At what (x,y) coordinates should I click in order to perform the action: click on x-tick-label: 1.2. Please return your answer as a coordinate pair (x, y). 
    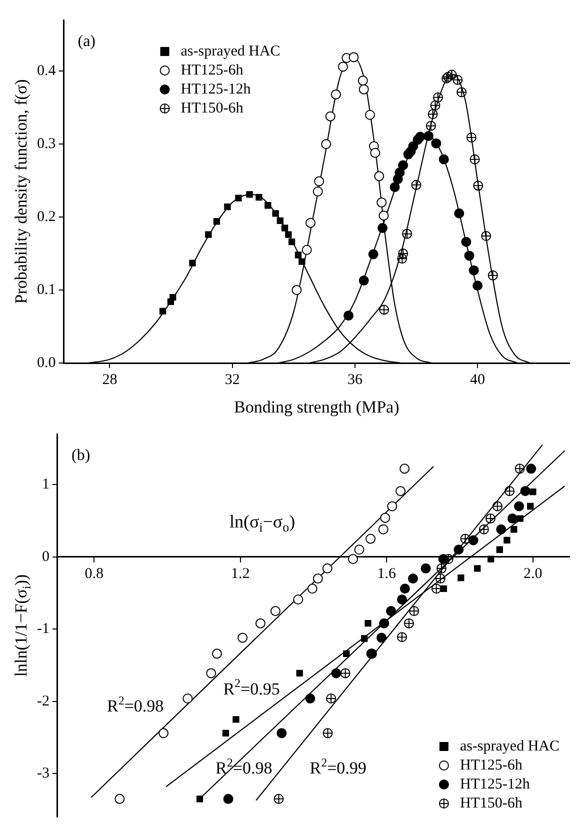
    Looking at the image, I should click on (240, 574).